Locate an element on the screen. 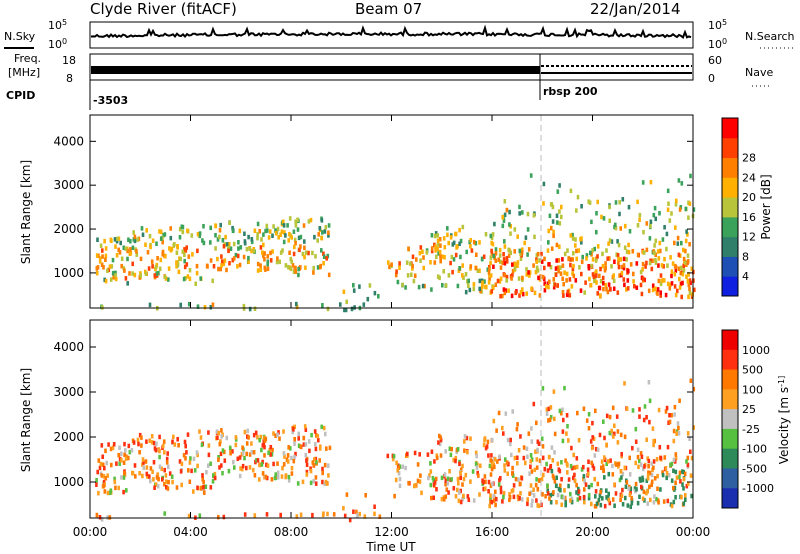 This screenshot has width=800, height=554. y-tick-label: 3000 is located at coordinates (68, 392).